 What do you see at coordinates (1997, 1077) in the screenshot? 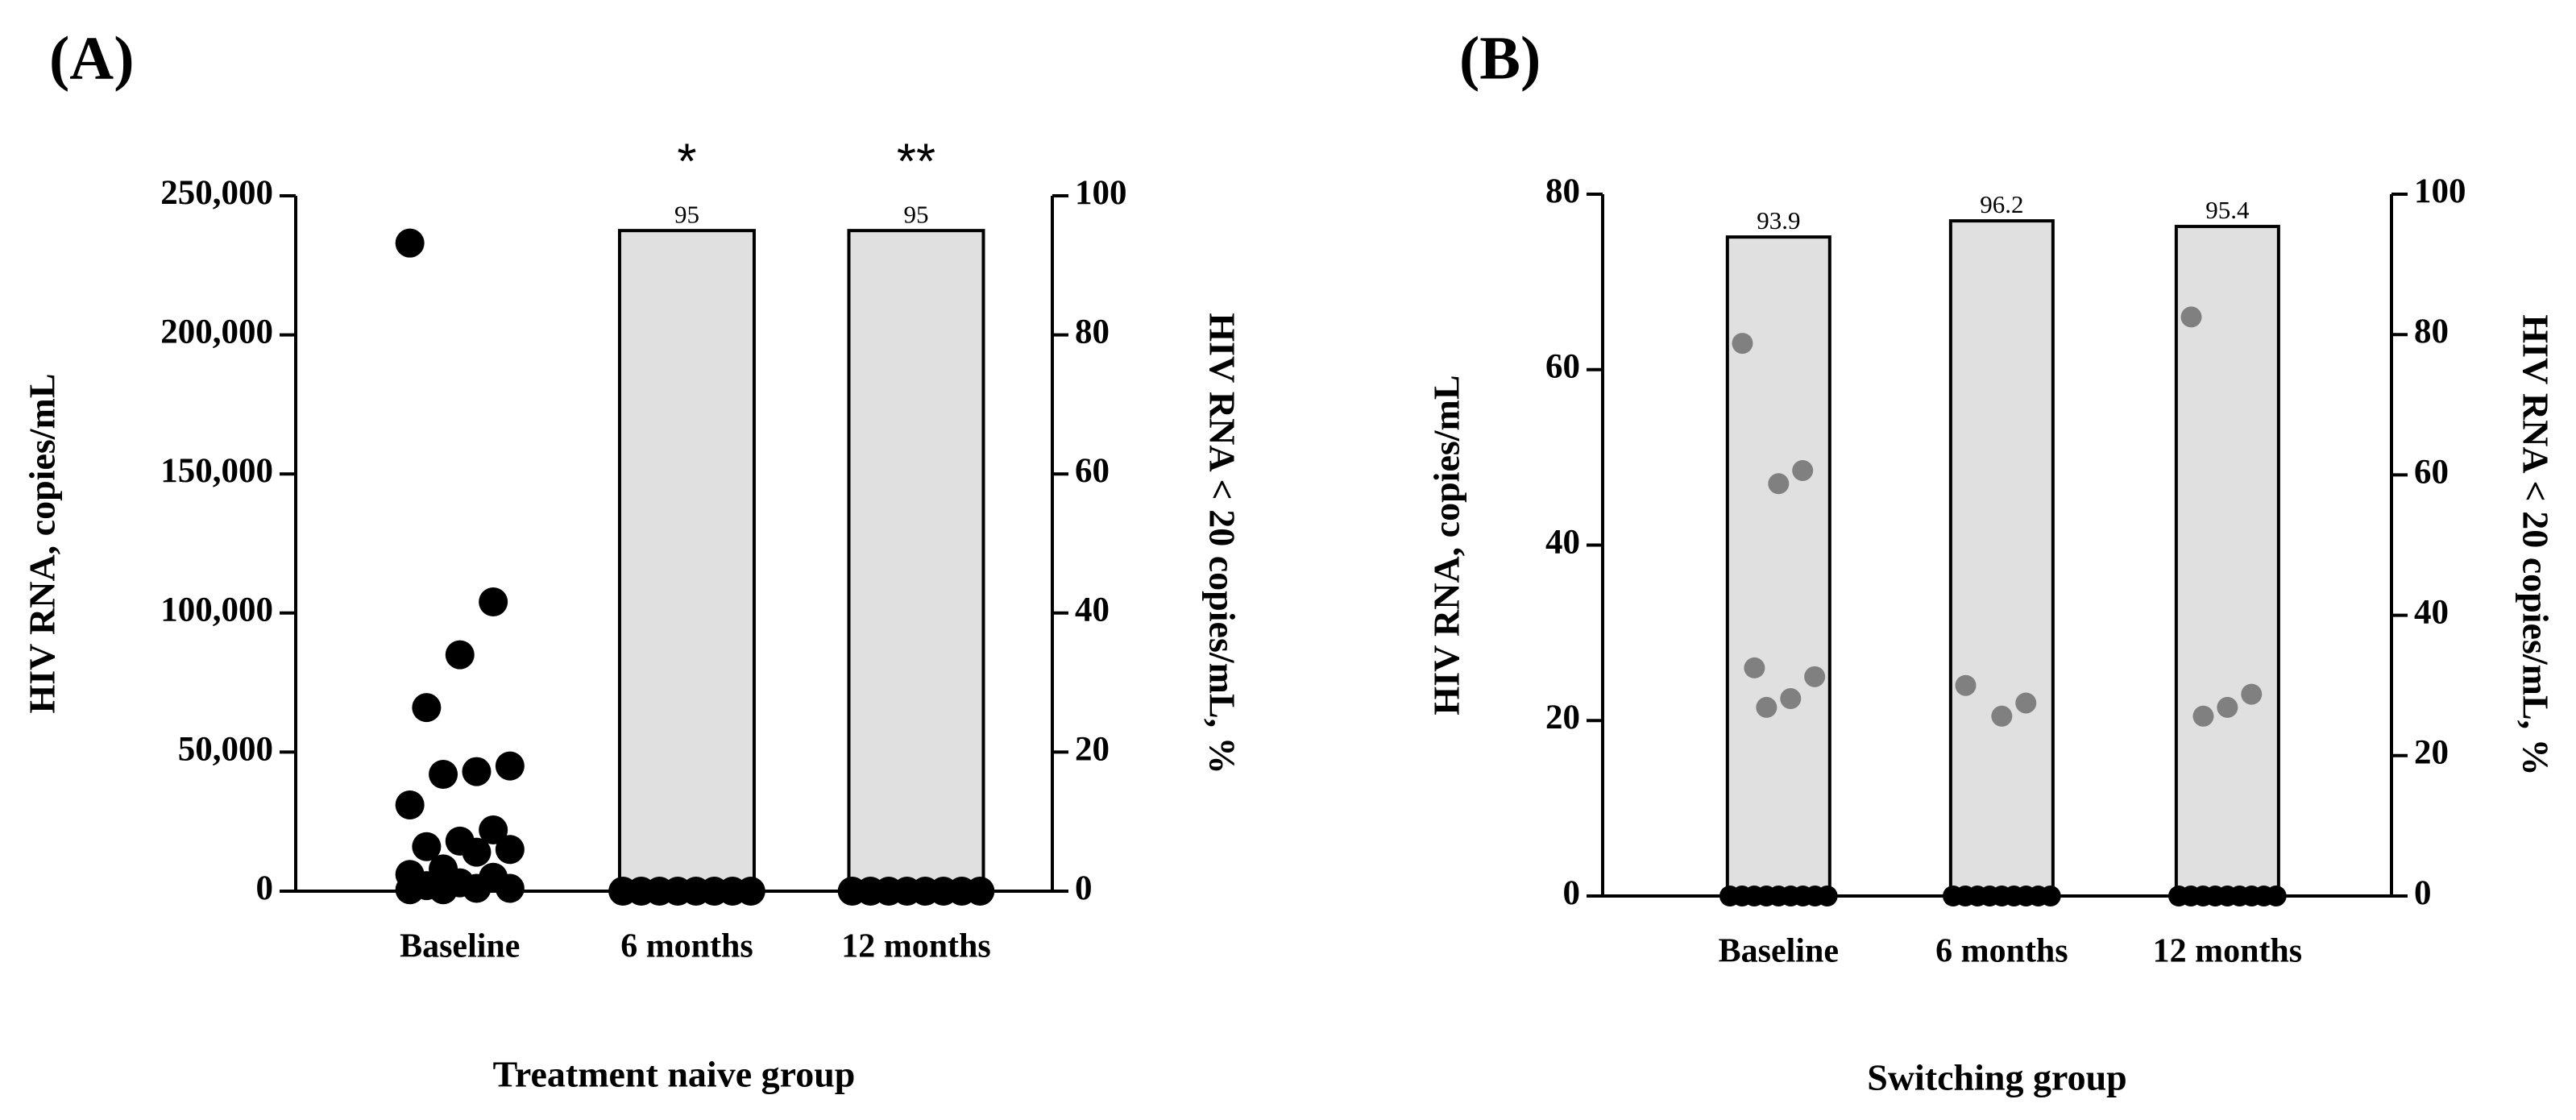
I see `x-axis-title: Switching group` at bounding box center [1997, 1077].